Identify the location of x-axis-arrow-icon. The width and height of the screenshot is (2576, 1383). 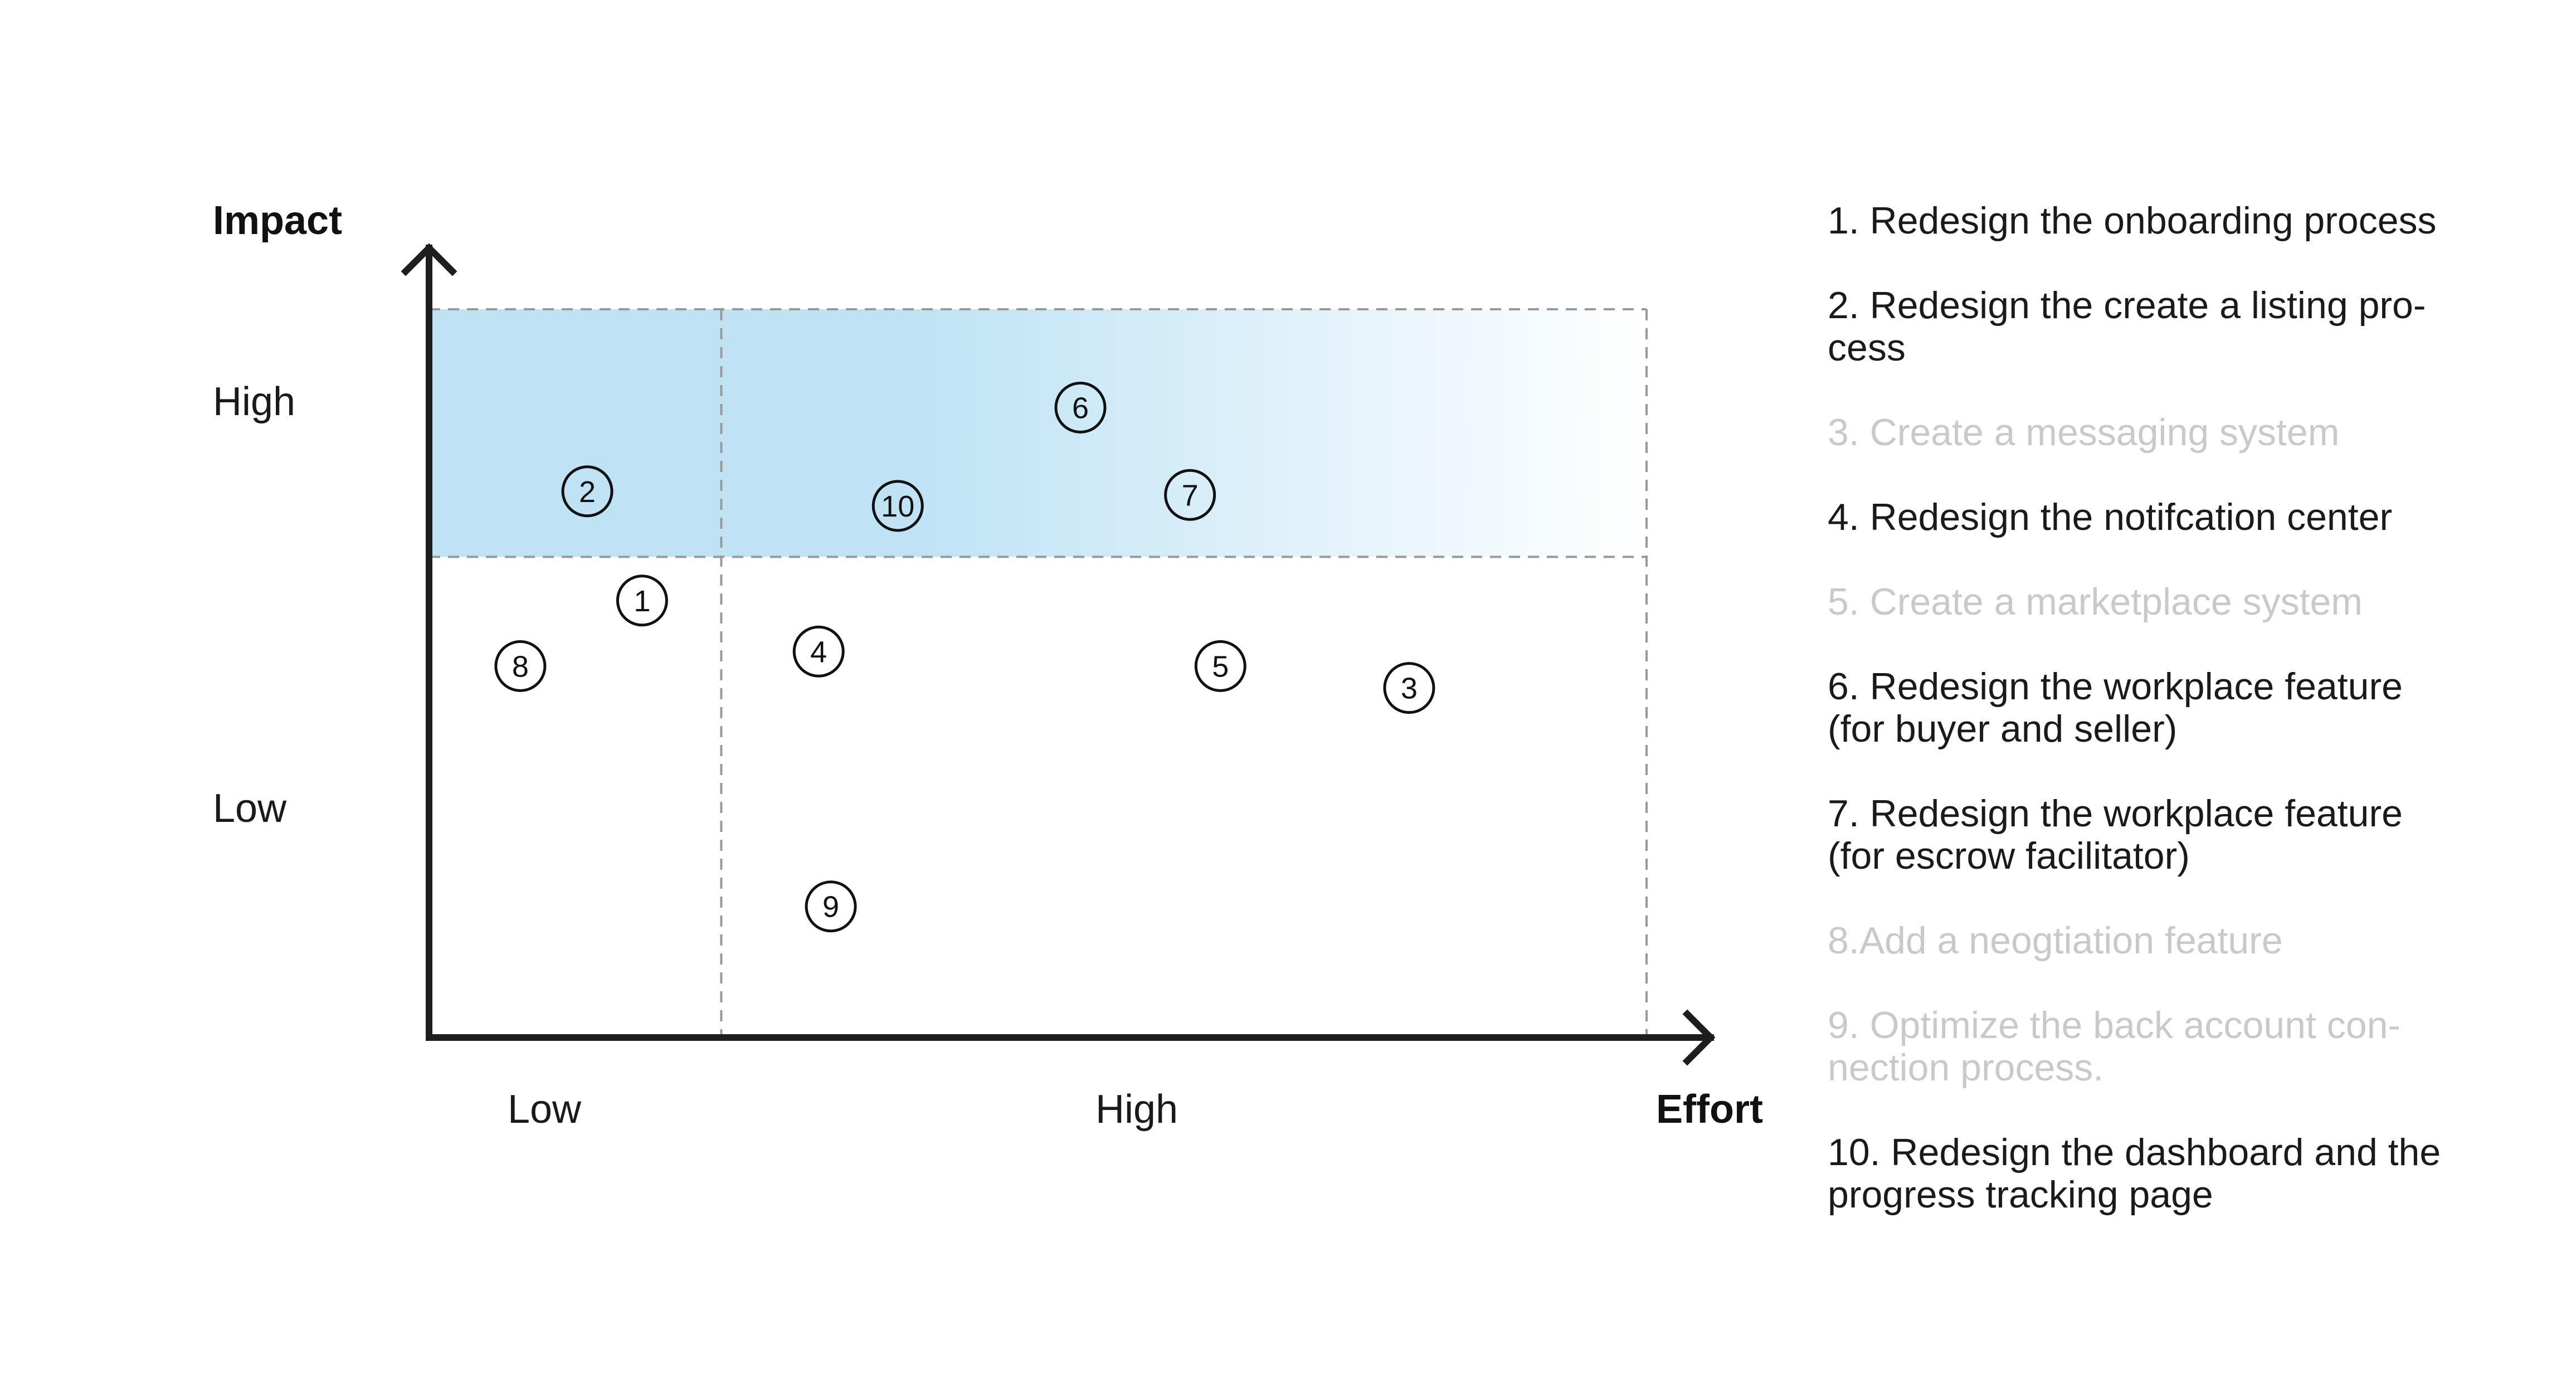
(1699, 1037).